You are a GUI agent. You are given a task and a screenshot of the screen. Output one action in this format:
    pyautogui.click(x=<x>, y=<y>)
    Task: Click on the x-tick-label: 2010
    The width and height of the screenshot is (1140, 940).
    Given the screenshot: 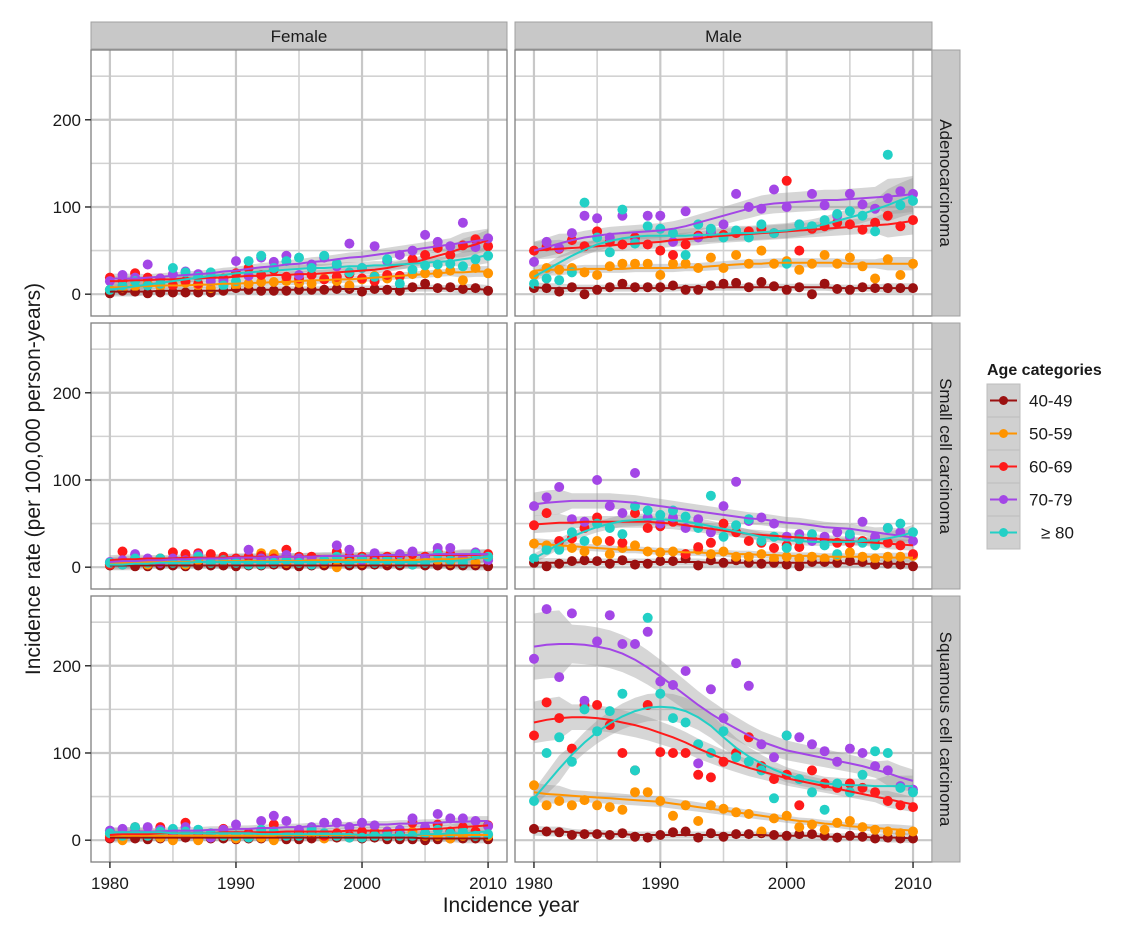 What is the action you would take?
    pyautogui.click(x=488, y=883)
    